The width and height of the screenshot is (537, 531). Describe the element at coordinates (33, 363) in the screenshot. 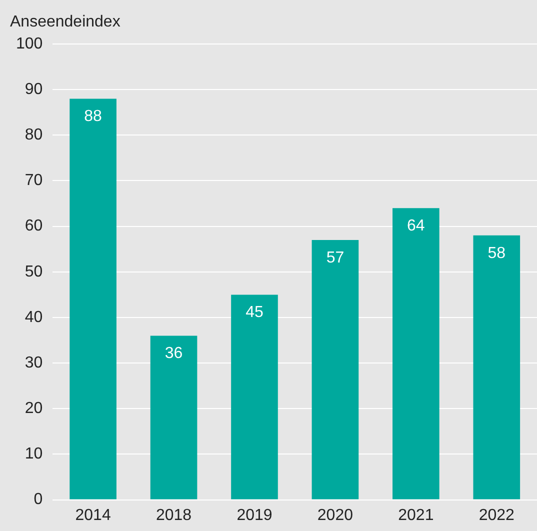

I see `y-tick-label: 30` at that location.